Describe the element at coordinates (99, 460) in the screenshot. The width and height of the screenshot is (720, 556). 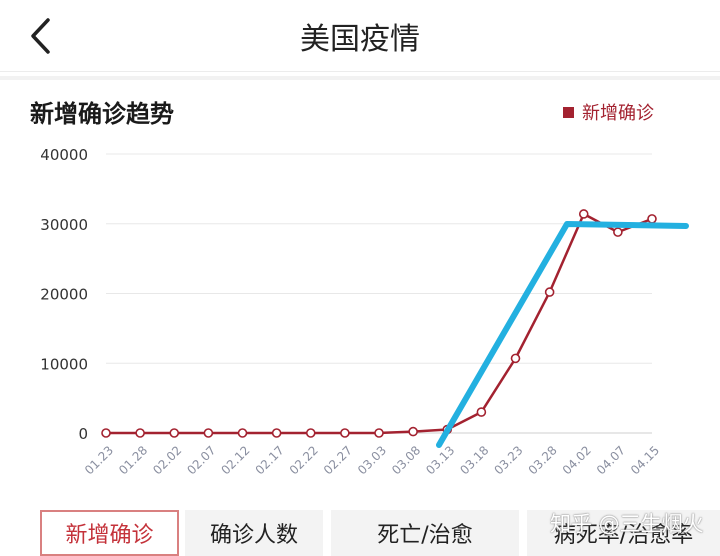
I see `x-tick-label: 01.23` at that location.